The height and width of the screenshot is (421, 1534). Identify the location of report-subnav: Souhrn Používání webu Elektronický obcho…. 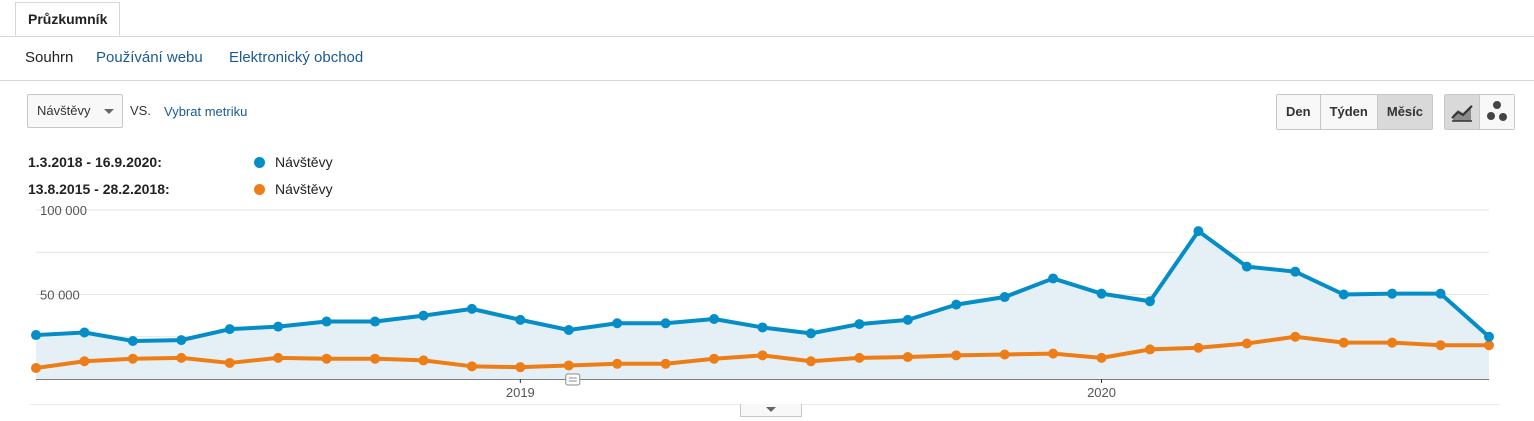
(767, 59).